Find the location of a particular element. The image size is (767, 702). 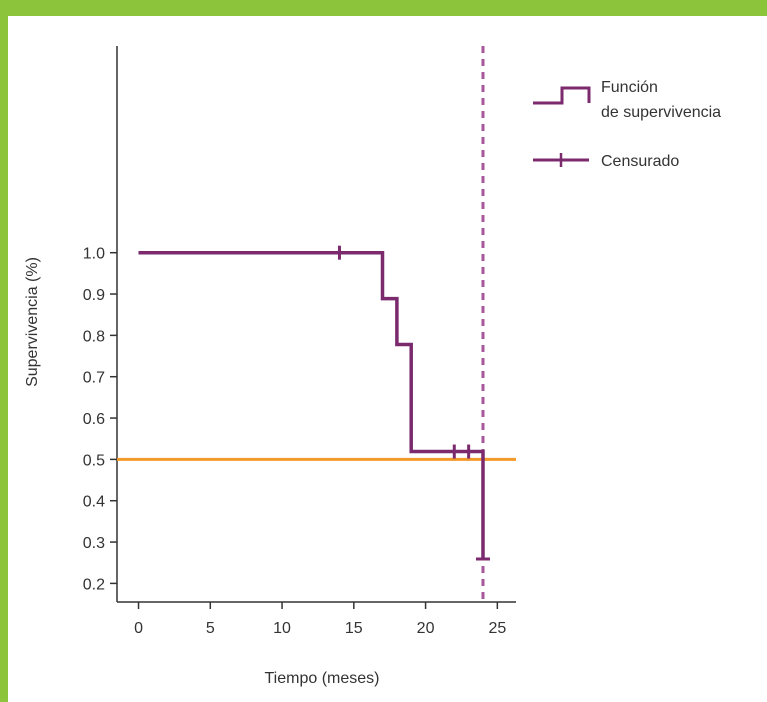

x-tick-label: 15 is located at coordinates (354, 628).